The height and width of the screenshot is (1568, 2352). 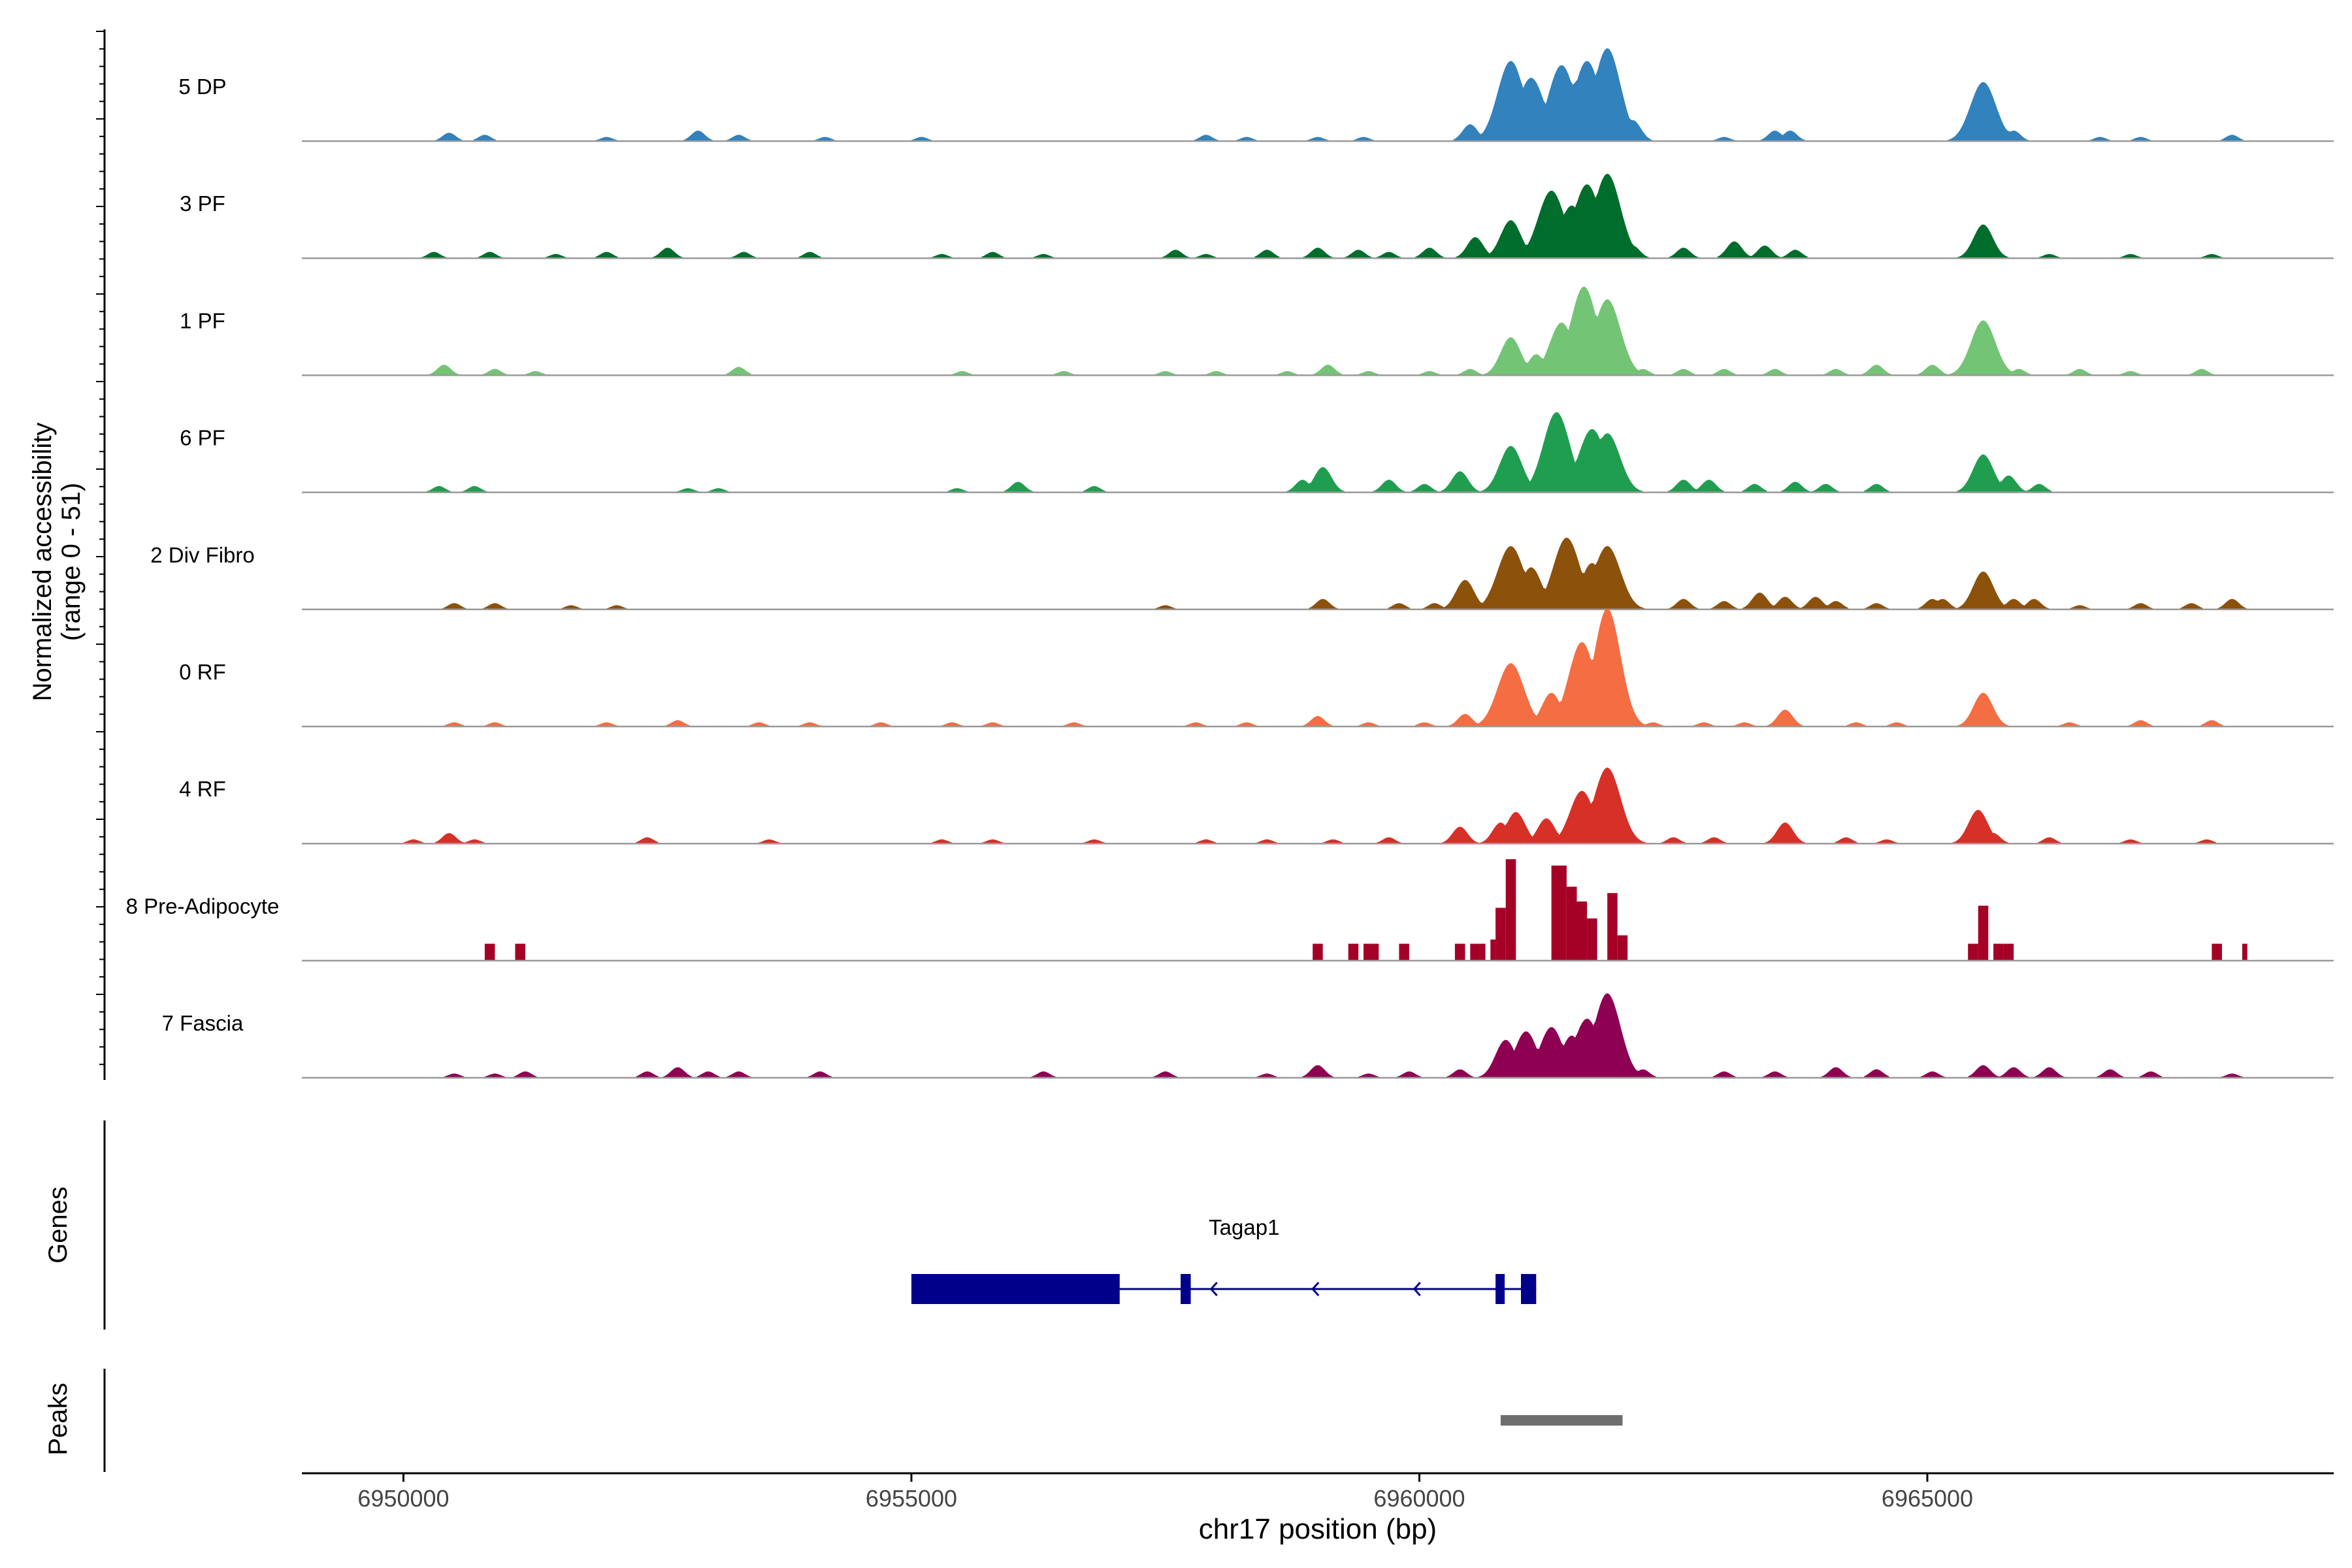 What do you see at coordinates (1256, 668) in the screenshot?
I see `track-5: 0 RF` at bounding box center [1256, 668].